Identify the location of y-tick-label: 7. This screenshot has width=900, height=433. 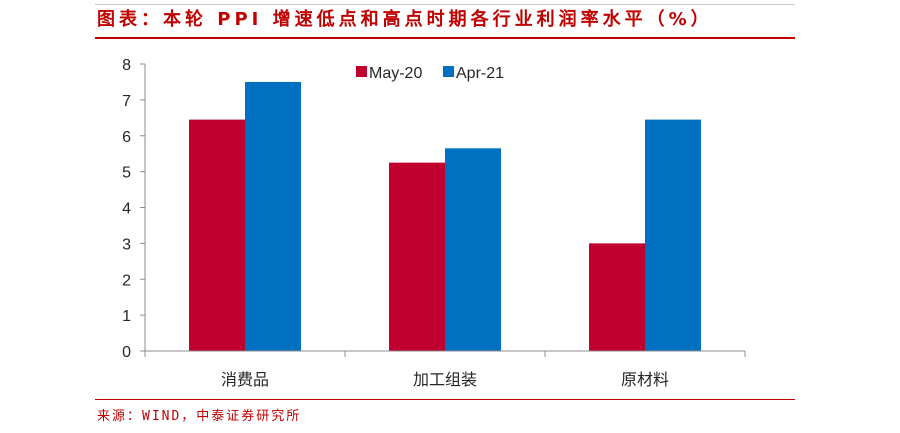
(126, 101).